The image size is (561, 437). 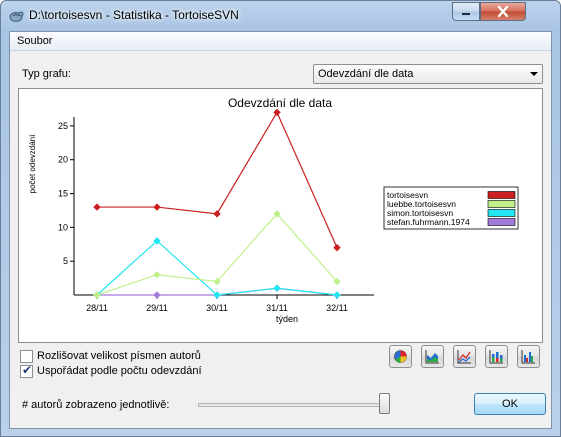 What do you see at coordinates (63, 160) in the screenshot?
I see `y-tick-label: 20` at bounding box center [63, 160].